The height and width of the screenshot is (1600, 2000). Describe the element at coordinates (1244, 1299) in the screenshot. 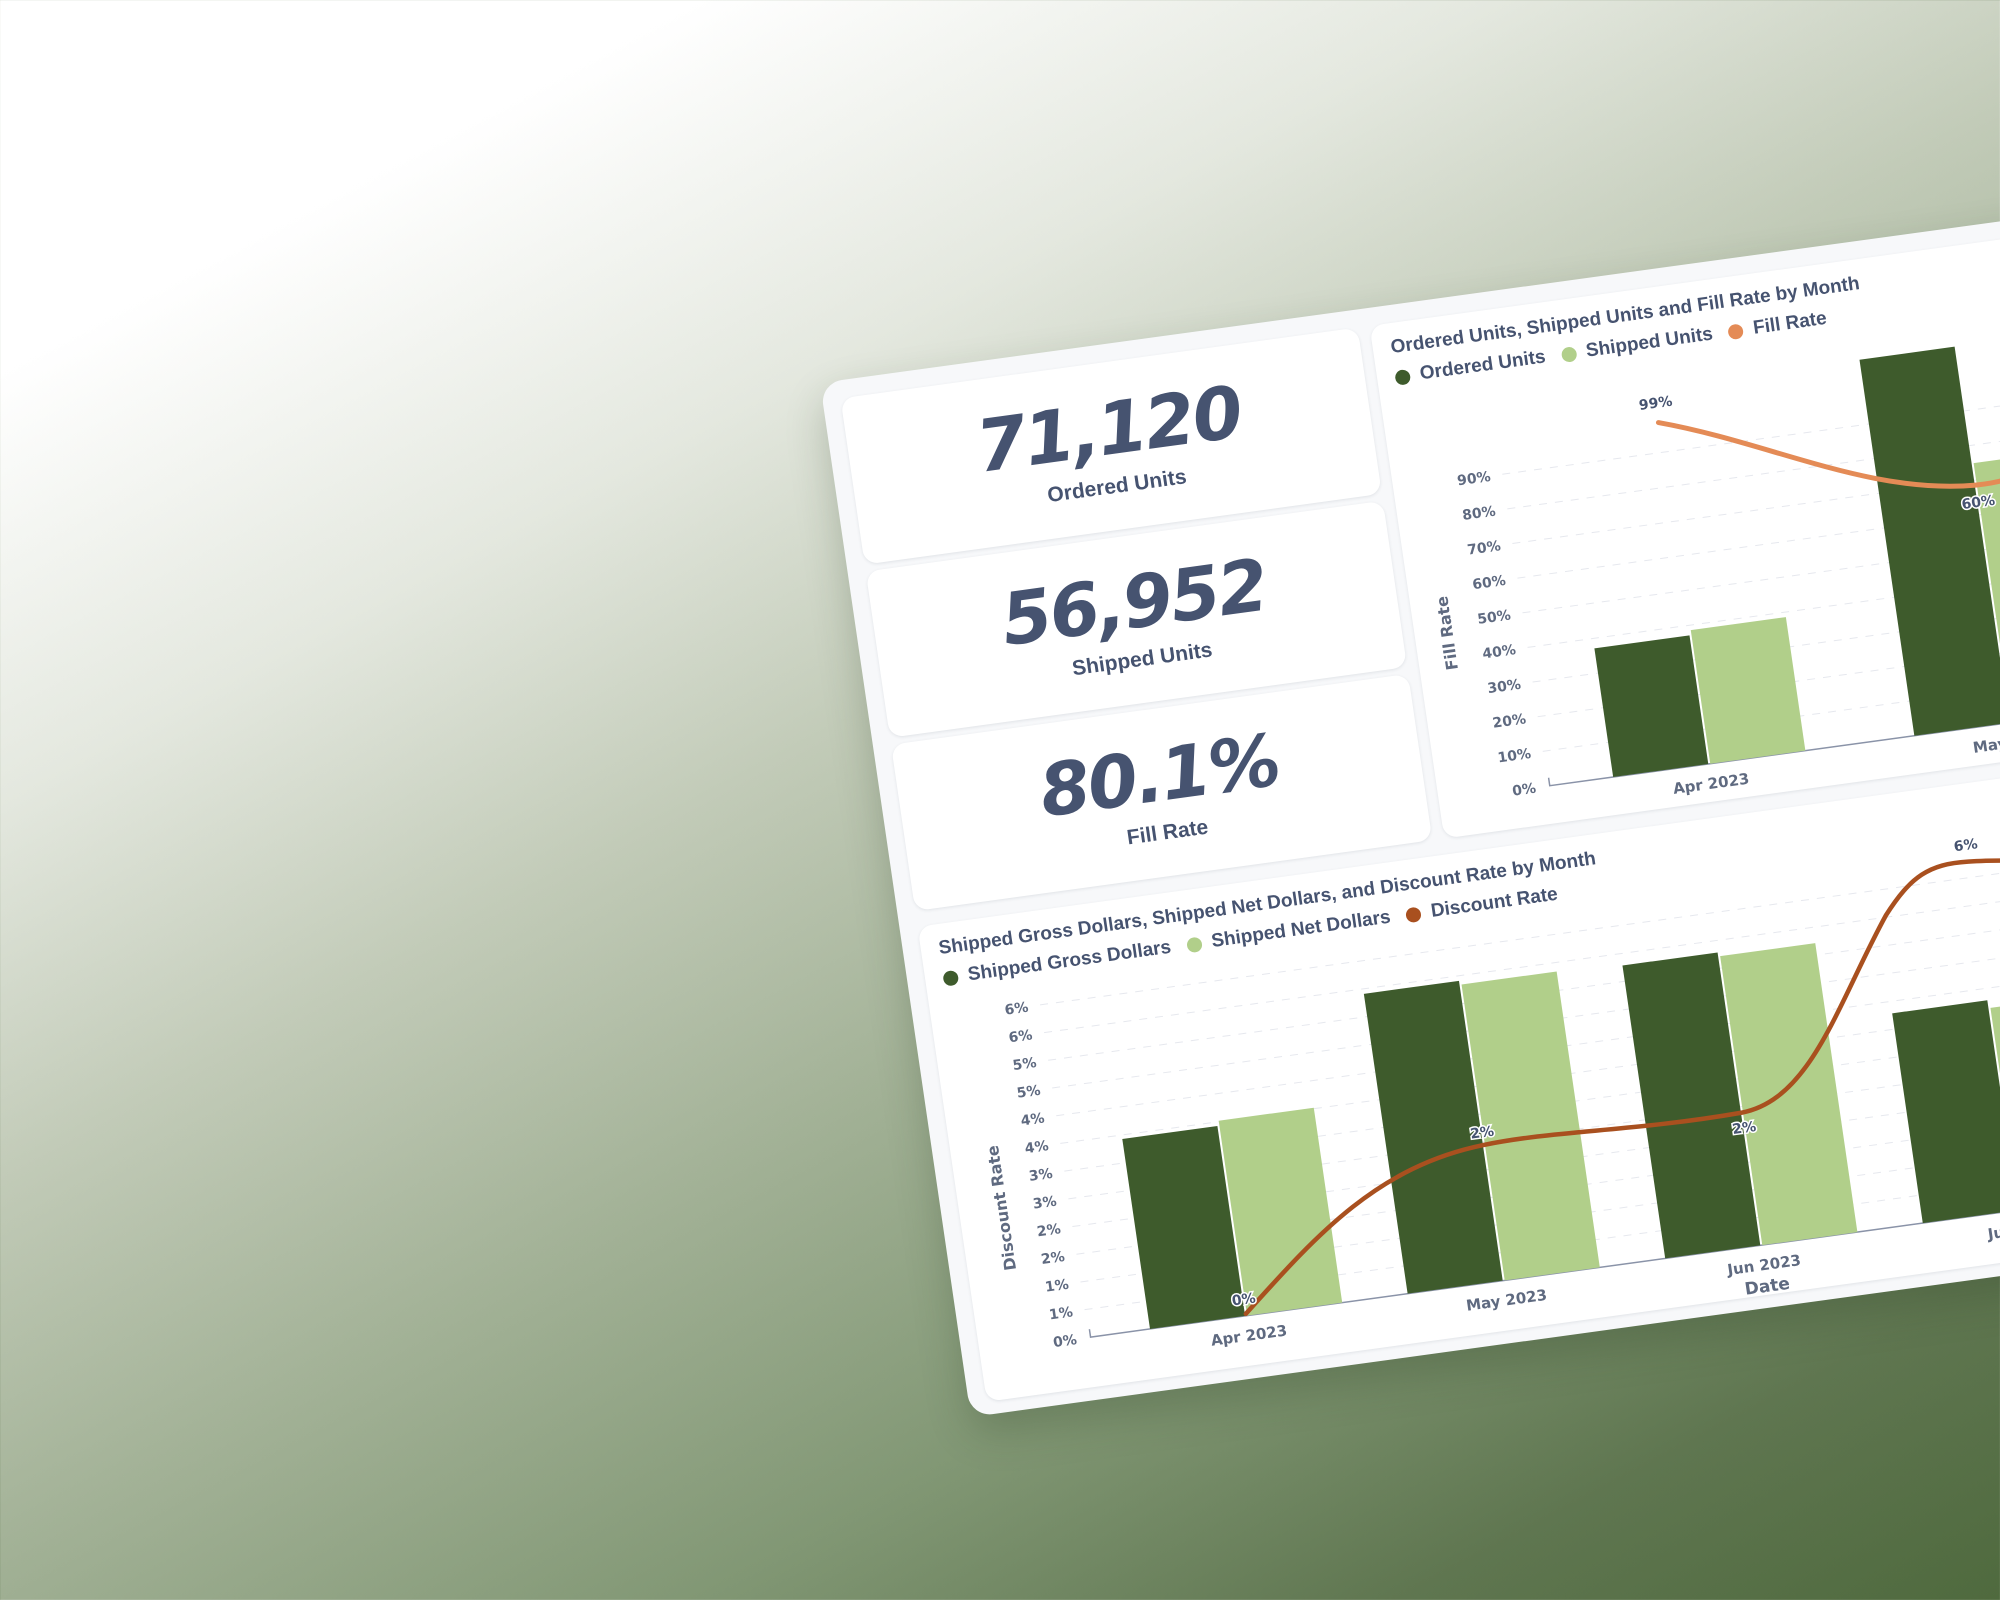

I see `point-label: 0%` at that location.